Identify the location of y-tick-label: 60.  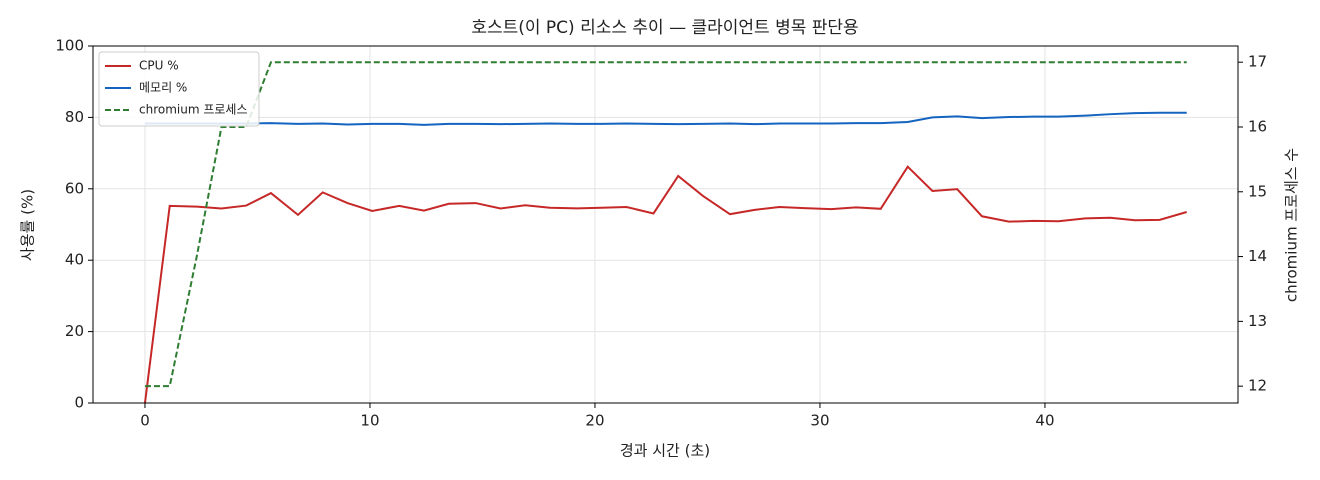
(74, 188).